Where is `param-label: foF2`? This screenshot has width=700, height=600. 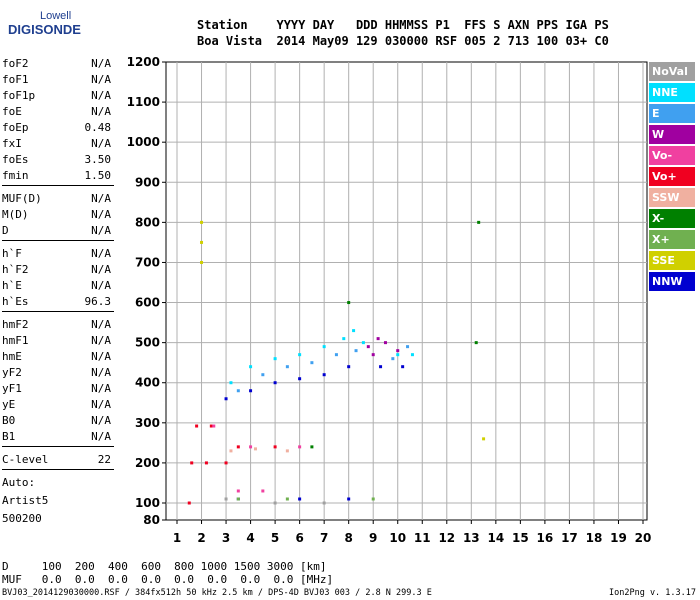 param-label: foF2 is located at coordinates (15, 63).